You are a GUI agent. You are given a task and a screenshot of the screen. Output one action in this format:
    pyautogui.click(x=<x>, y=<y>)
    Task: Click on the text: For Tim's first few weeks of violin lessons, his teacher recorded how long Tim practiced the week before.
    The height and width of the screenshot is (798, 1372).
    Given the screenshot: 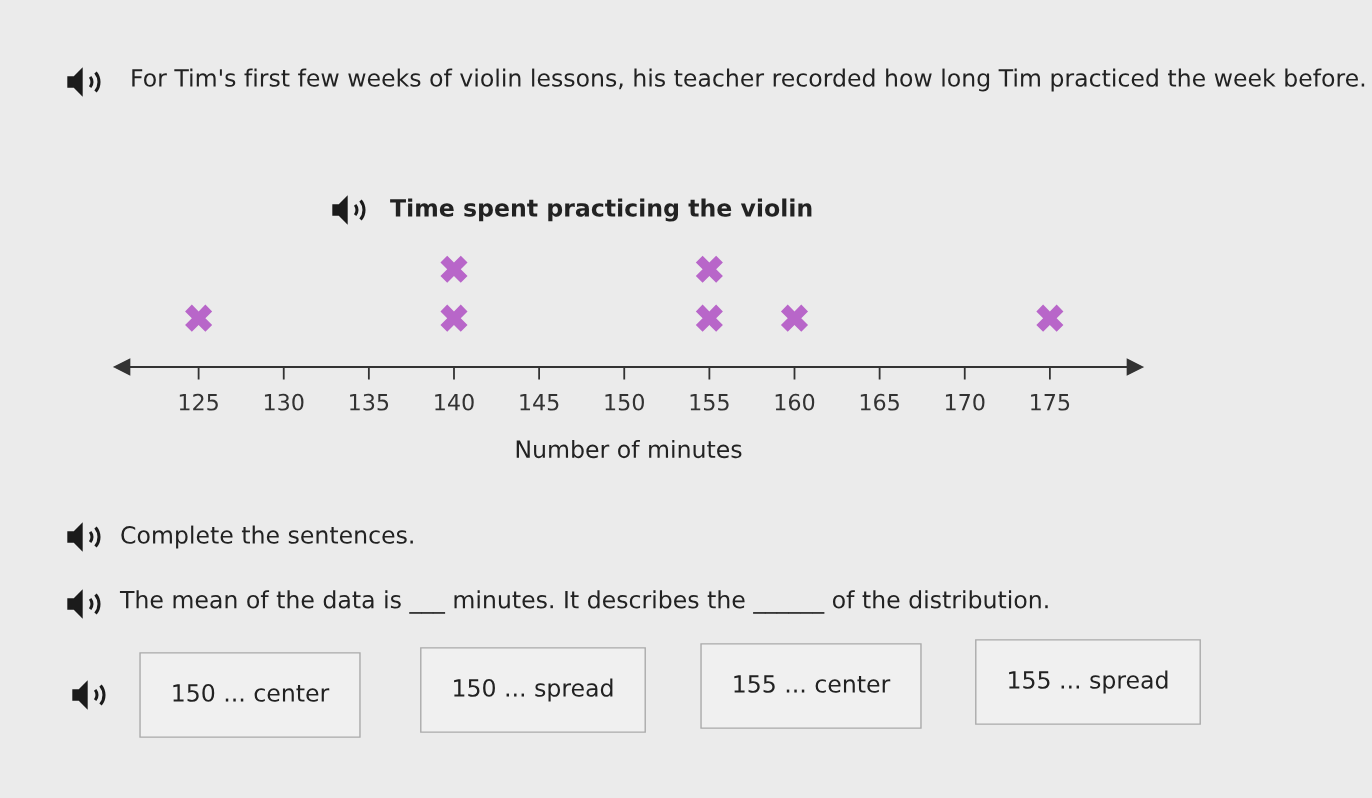 What is the action you would take?
    pyautogui.click(x=748, y=80)
    